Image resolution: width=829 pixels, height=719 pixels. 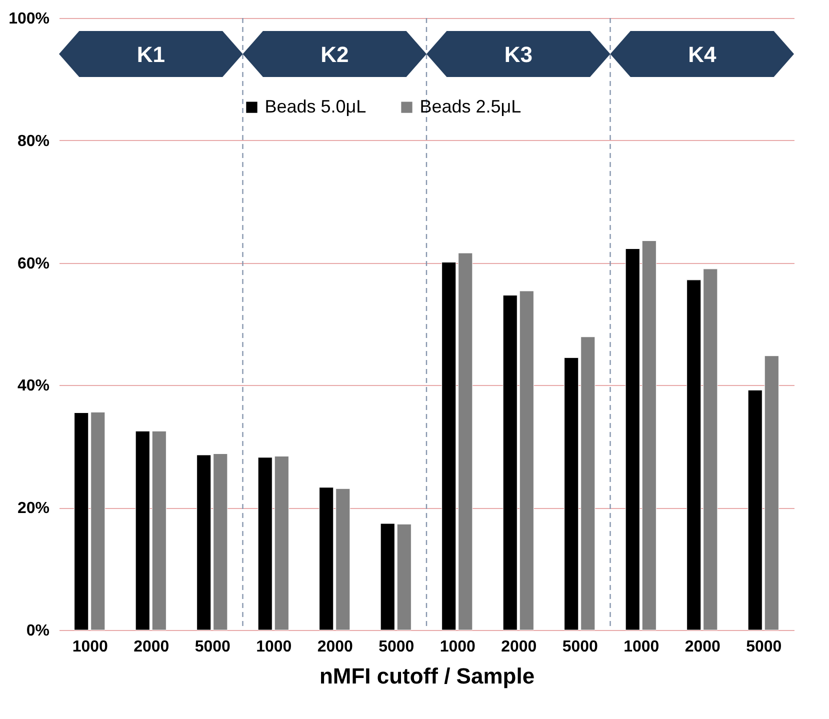 What do you see at coordinates (33, 509) in the screenshot?
I see `y-tick-label: 20%` at bounding box center [33, 509].